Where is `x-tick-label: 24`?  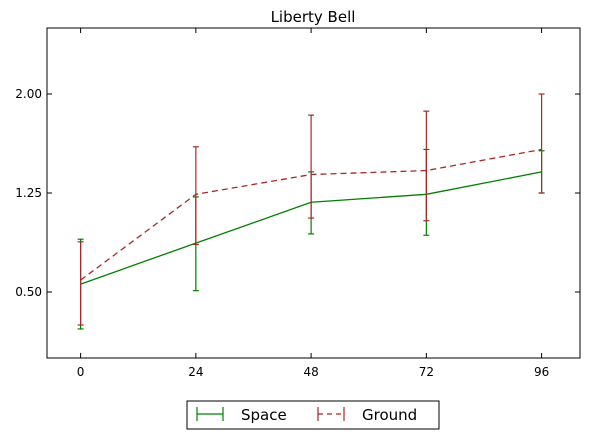 x-tick-label: 24 is located at coordinates (195, 372).